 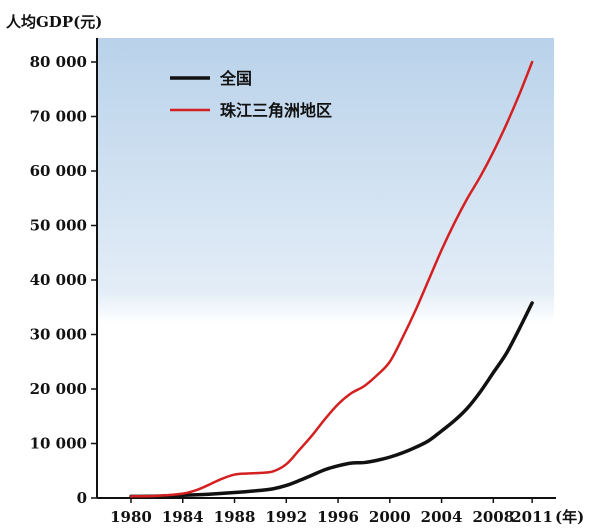 What do you see at coordinates (183, 517) in the screenshot?
I see `x-tick-label: 1984` at bounding box center [183, 517].